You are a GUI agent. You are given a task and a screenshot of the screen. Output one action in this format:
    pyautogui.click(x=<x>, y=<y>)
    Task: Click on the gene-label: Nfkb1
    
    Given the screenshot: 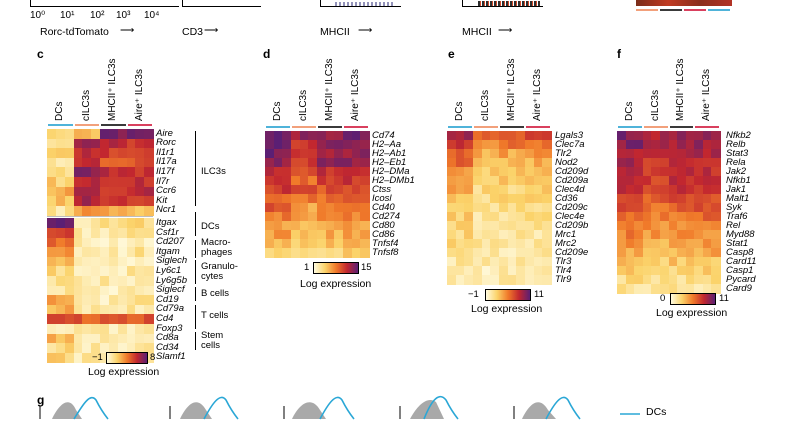 What is the action you would take?
    pyautogui.click(x=738, y=180)
    